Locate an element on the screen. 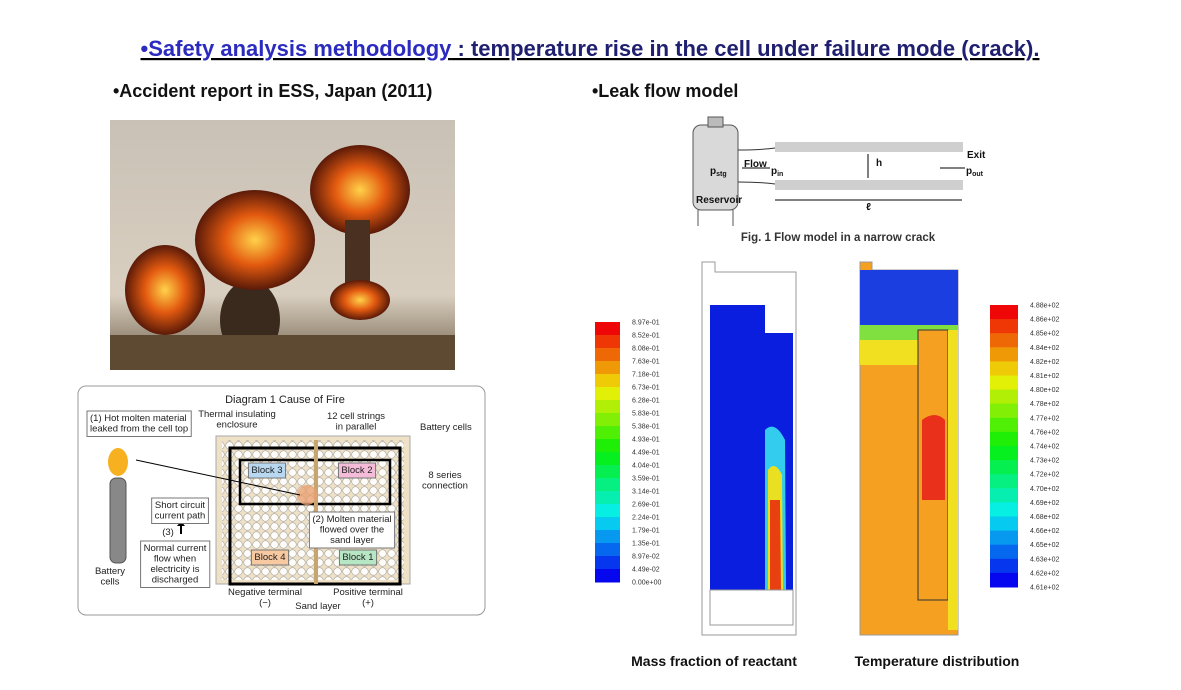  flow-label: h is located at coordinates (879, 163).